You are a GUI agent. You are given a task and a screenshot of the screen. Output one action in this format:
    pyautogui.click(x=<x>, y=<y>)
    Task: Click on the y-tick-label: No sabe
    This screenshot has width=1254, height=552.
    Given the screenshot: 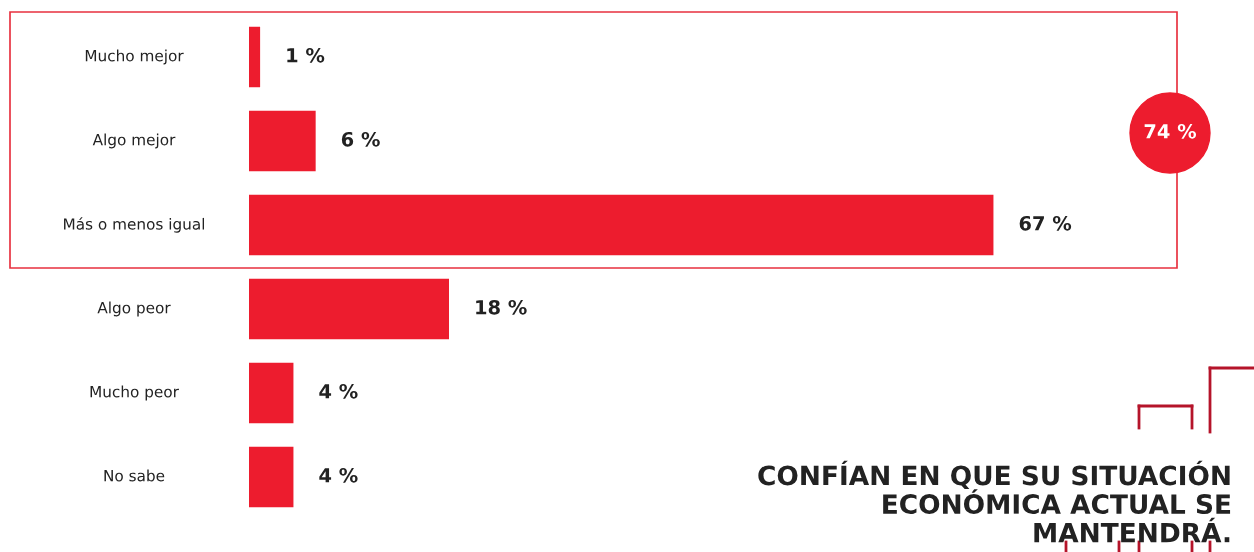 What is the action you would take?
    pyautogui.click(x=134, y=475)
    